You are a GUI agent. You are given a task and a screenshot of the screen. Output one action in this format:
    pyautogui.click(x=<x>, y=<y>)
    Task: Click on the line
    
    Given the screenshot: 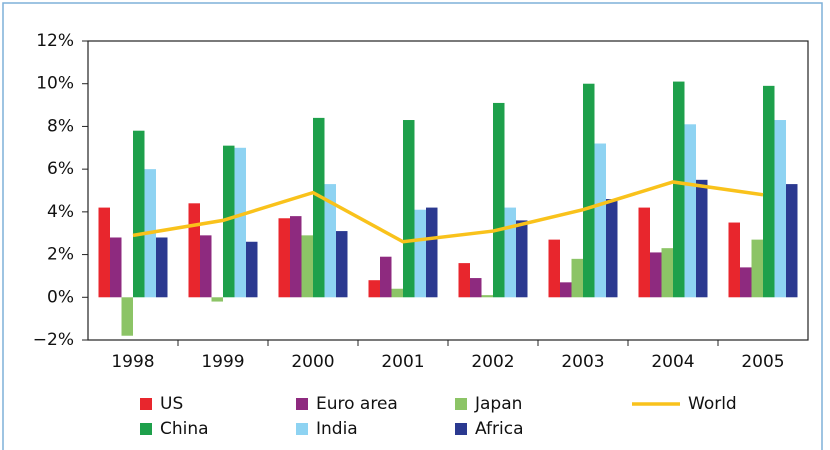 What is the action you would take?
    pyautogui.click(x=448, y=212)
    